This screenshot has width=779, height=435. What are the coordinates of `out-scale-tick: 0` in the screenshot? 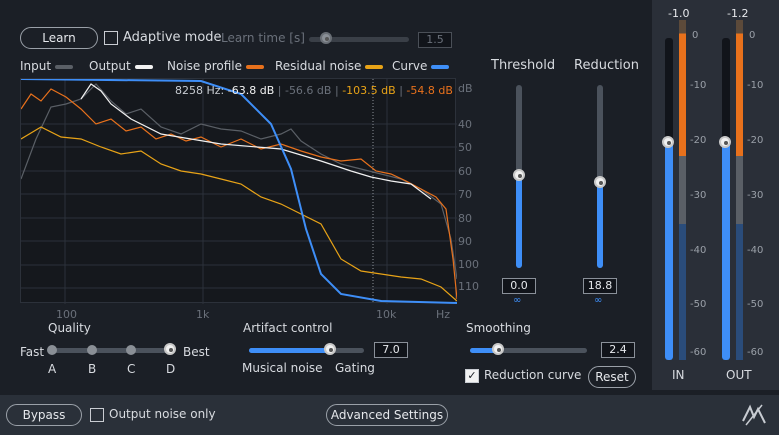 It's located at (752, 35).